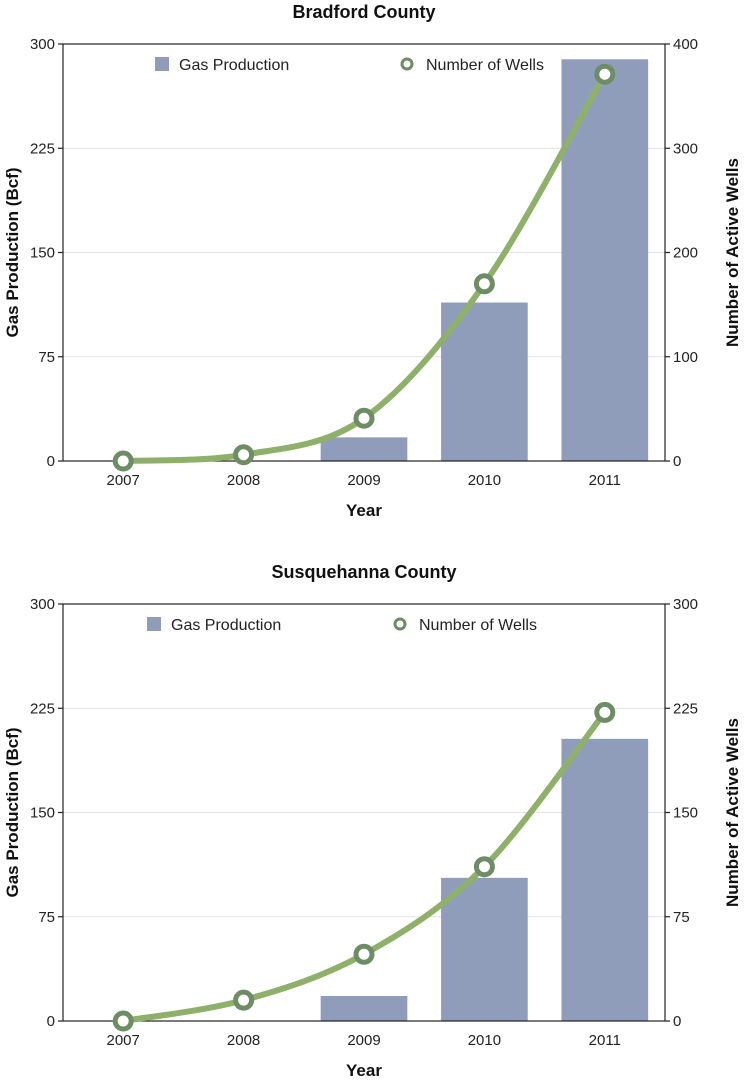 This screenshot has width=744, height=1080. Describe the element at coordinates (685, 357) in the screenshot. I see `right-tick-label: 100` at that location.